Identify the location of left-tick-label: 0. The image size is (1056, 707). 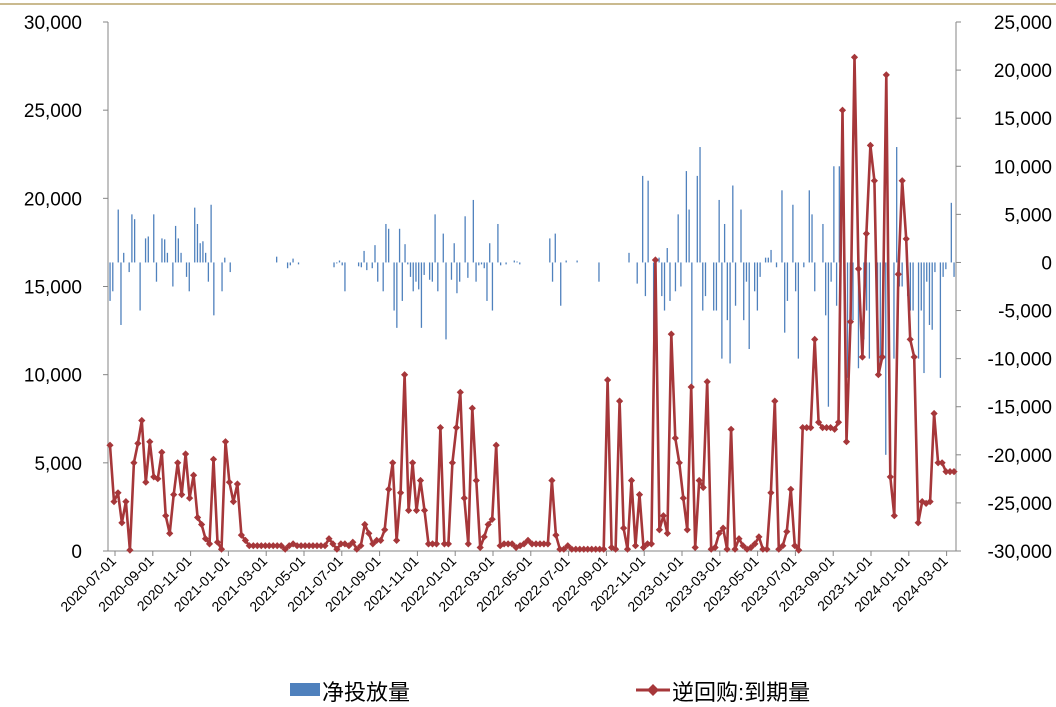
(76, 552).